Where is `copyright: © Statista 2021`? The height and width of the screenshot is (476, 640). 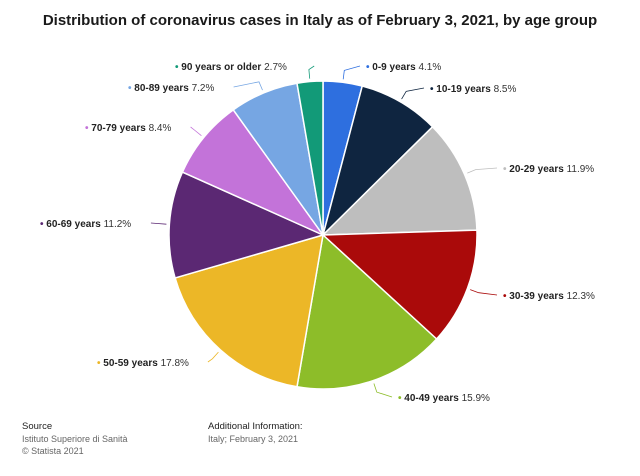
copyright: © Statista 2021 is located at coordinates (53, 451).